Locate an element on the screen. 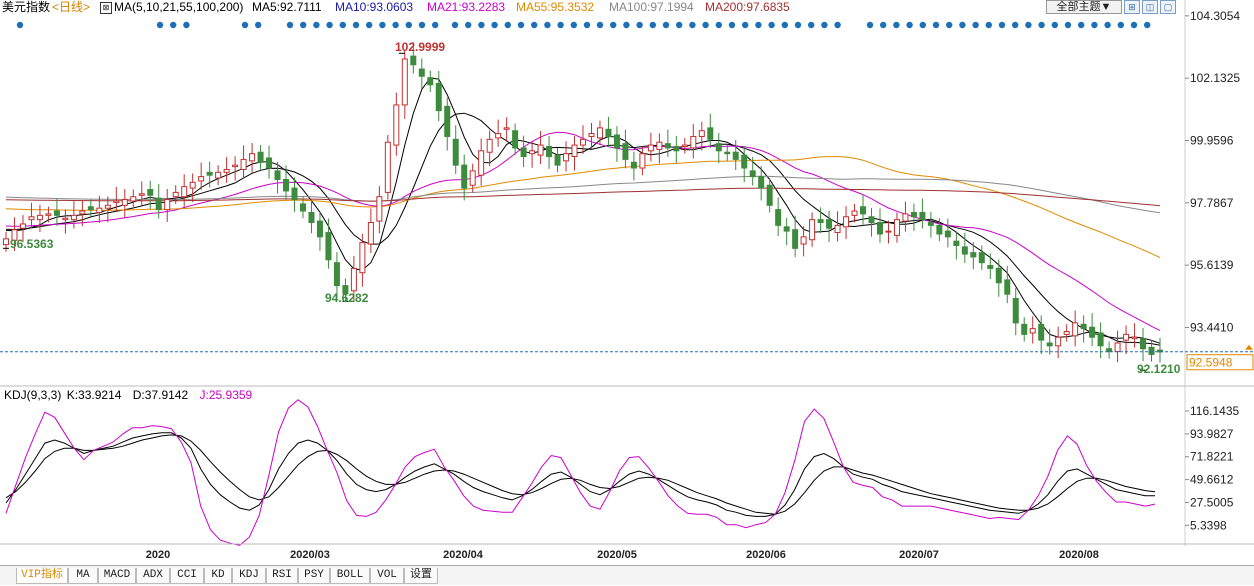 This screenshot has height=586, width=1254. indicator-tab: VIP指标 is located at coordinates (42, 576).